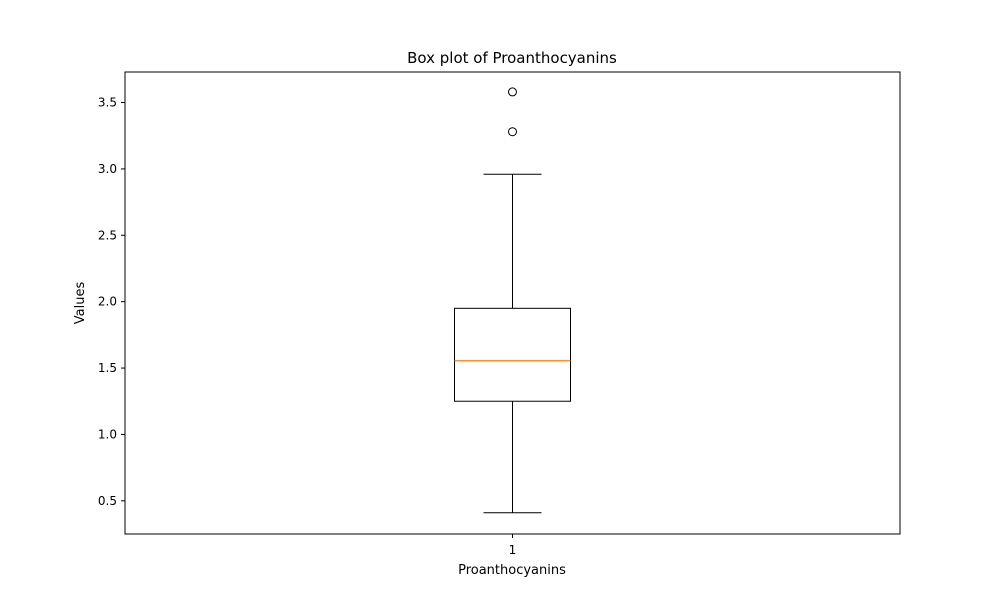 This screenshot has height=600, width=1000. What do you see at coordinates (107, 103) in the screenshot?
I see `y-tick-label: 3.5` at bounding box center [107, 103].